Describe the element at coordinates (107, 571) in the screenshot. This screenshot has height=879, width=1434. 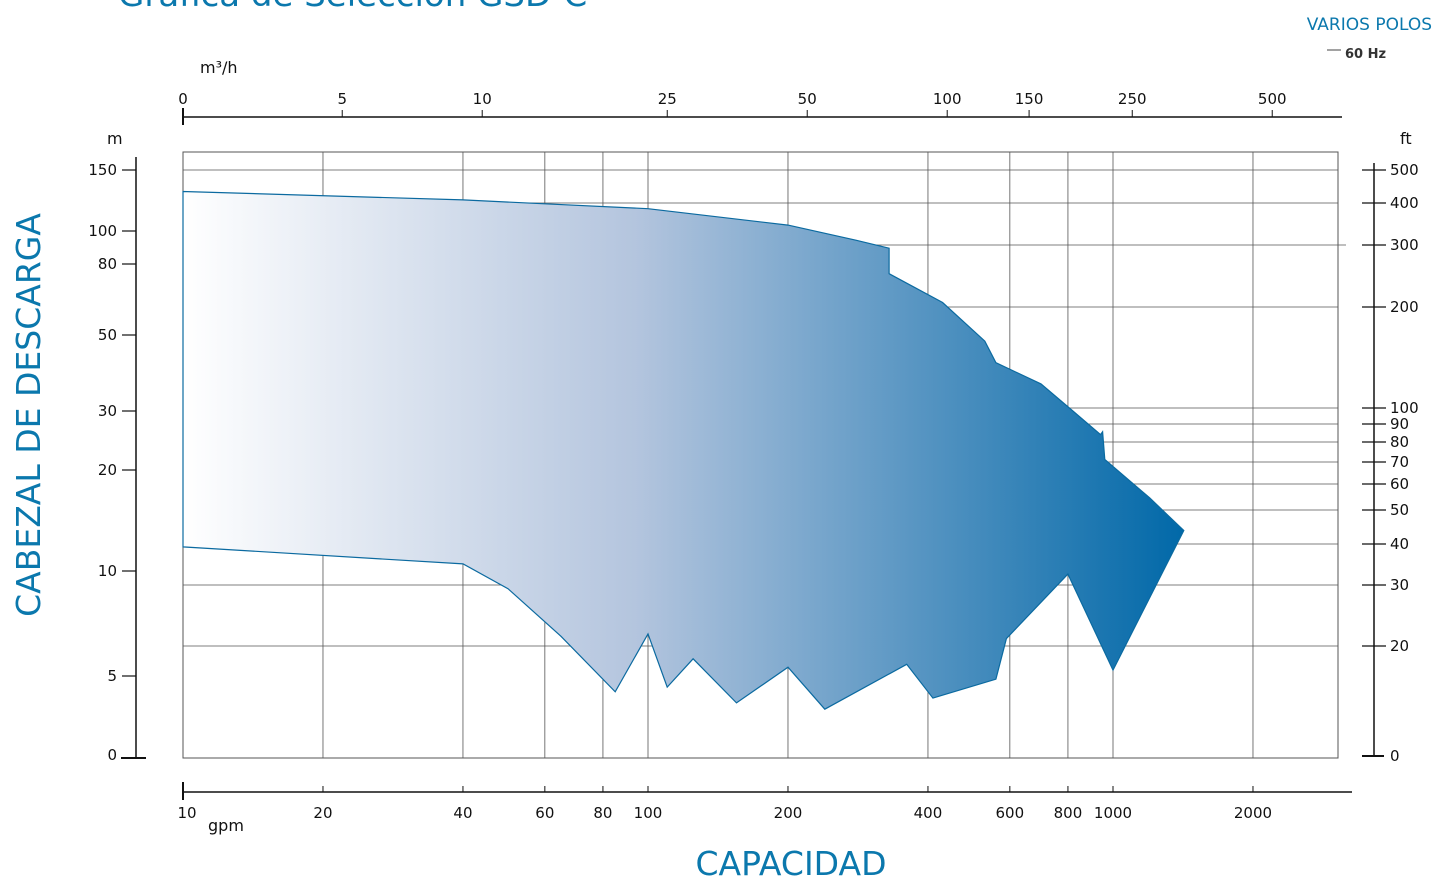
I see `y-tick-label: 10` at that location.